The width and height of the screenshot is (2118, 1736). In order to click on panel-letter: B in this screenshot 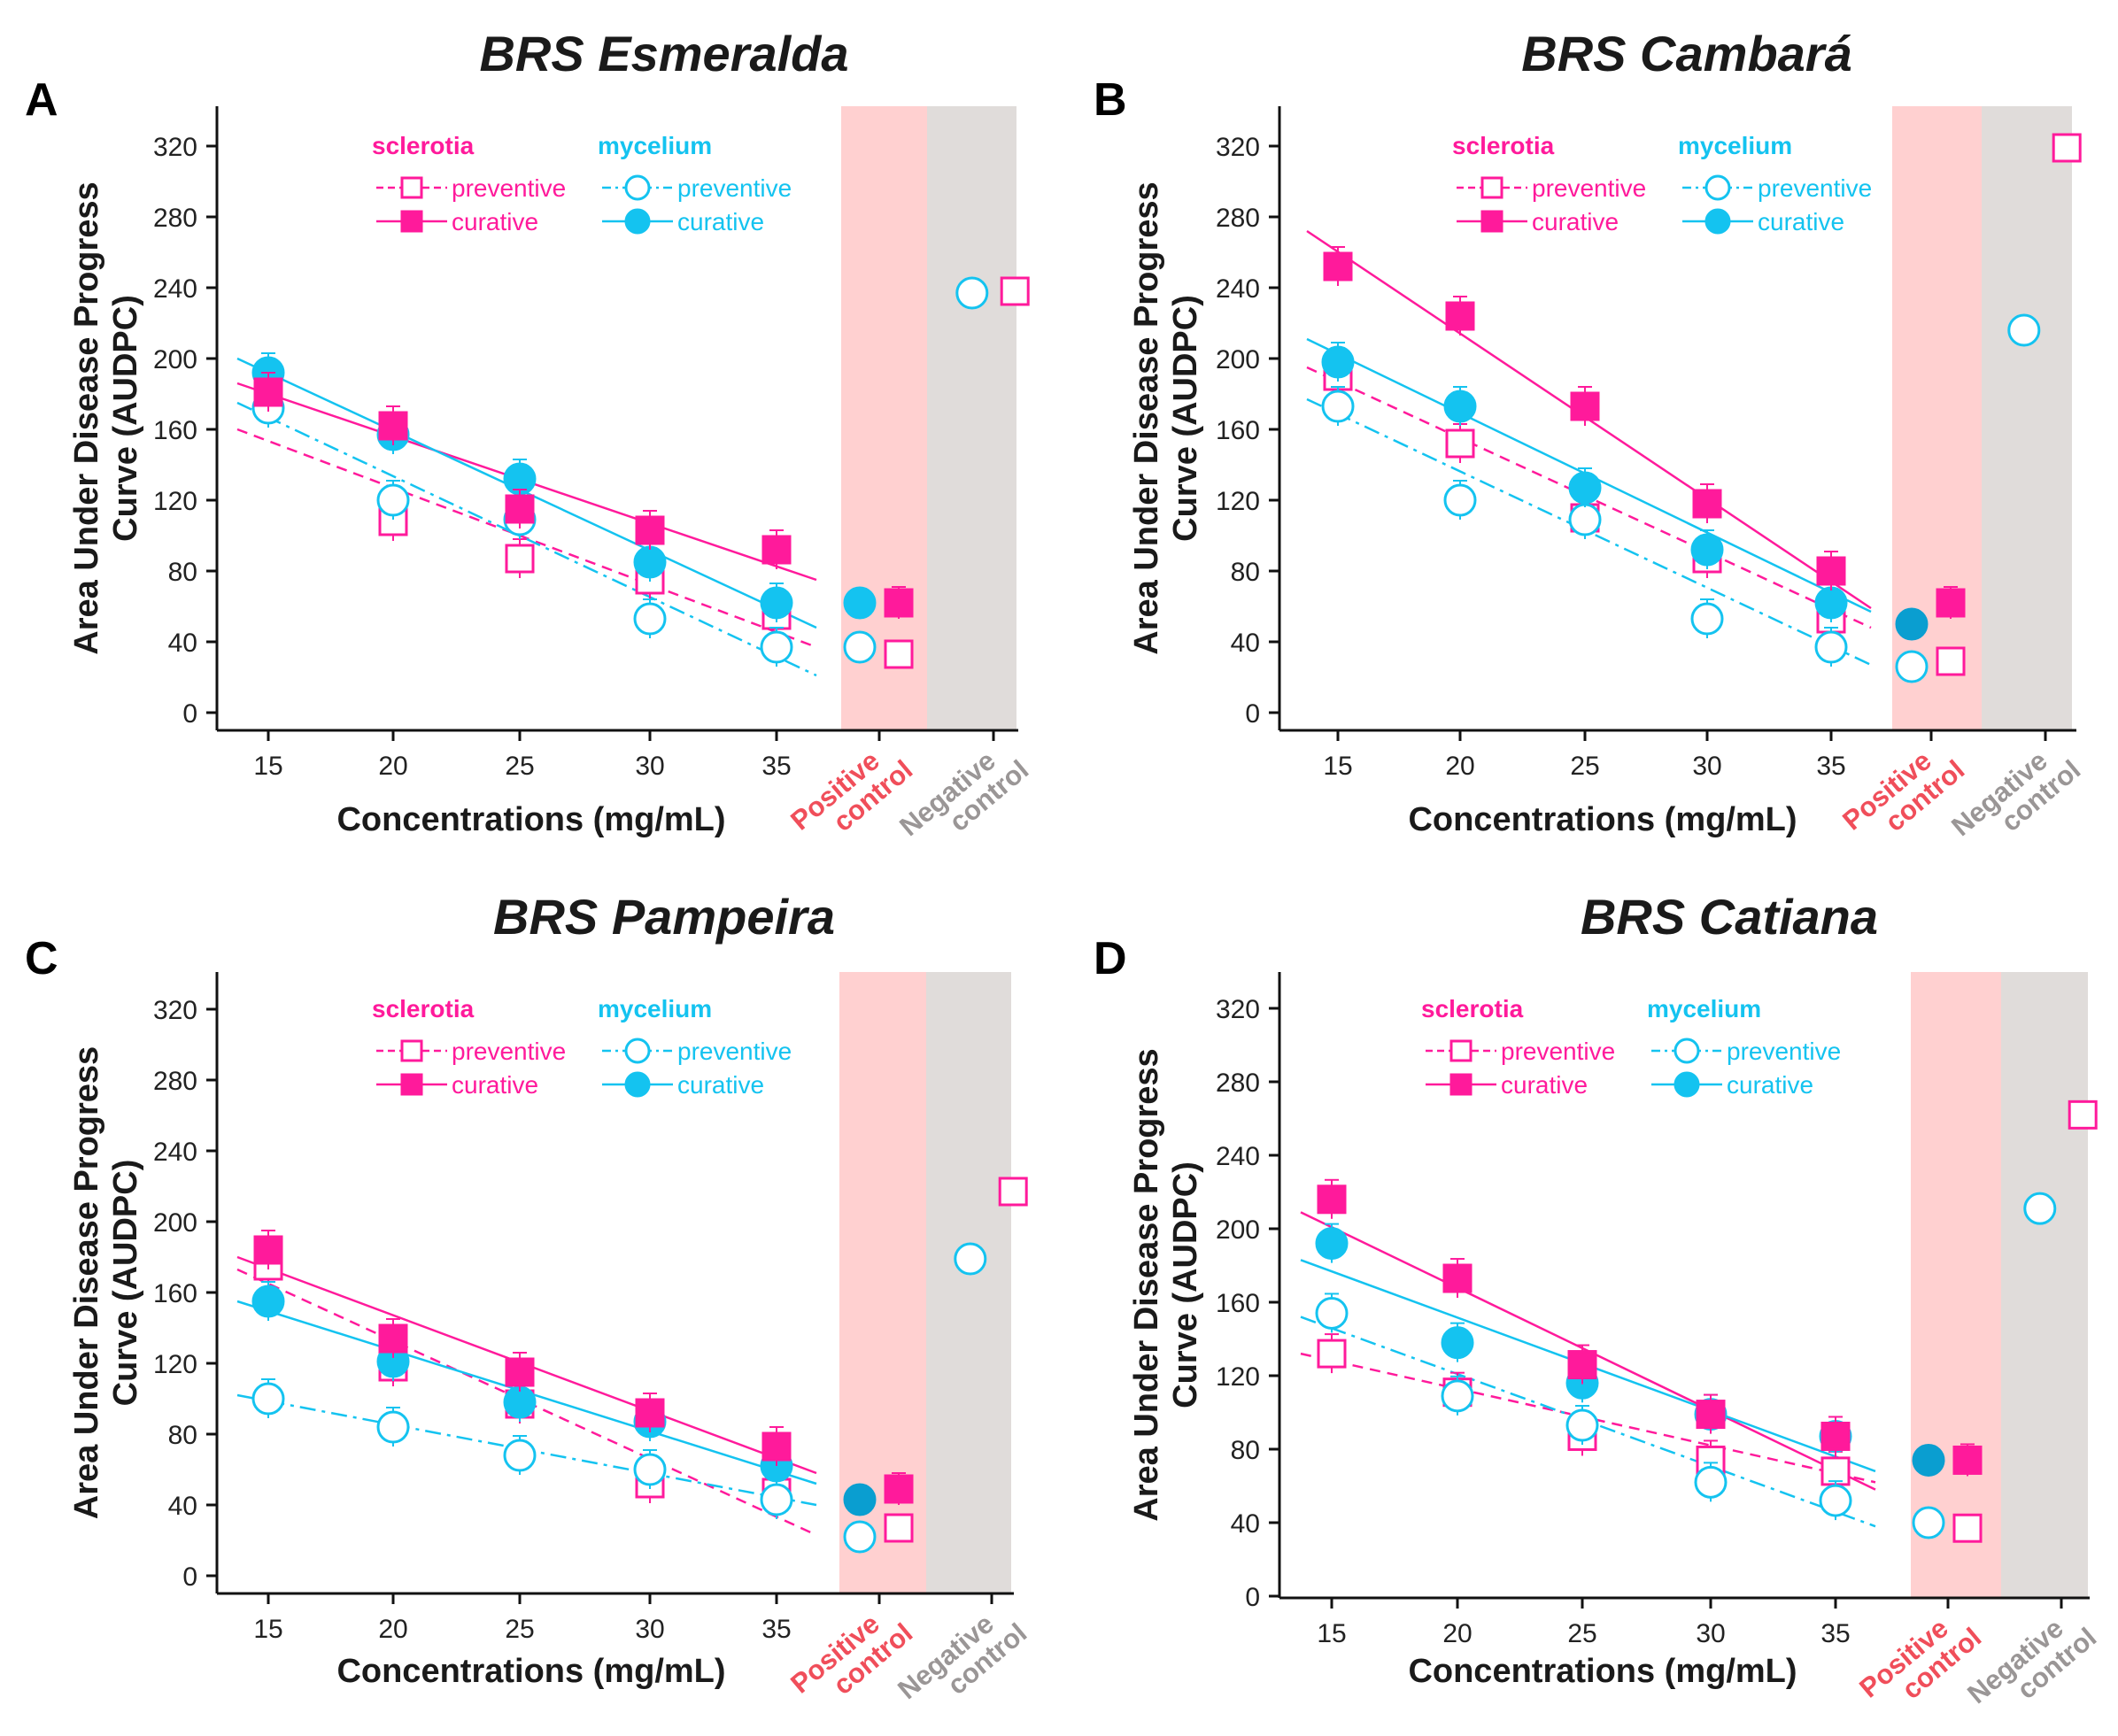, I will do `click(1111, 100)`.